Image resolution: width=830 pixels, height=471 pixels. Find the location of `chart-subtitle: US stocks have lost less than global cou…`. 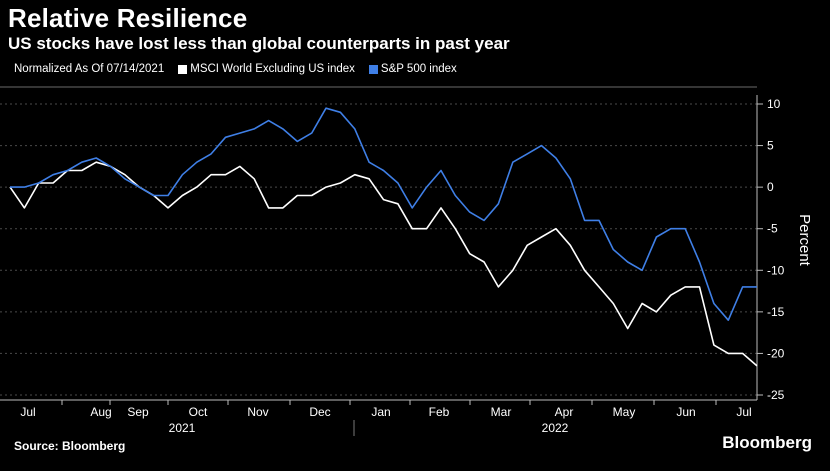

chart-subtitle: US stocks have lost less than global cou… is located at coordinates (259, 43).